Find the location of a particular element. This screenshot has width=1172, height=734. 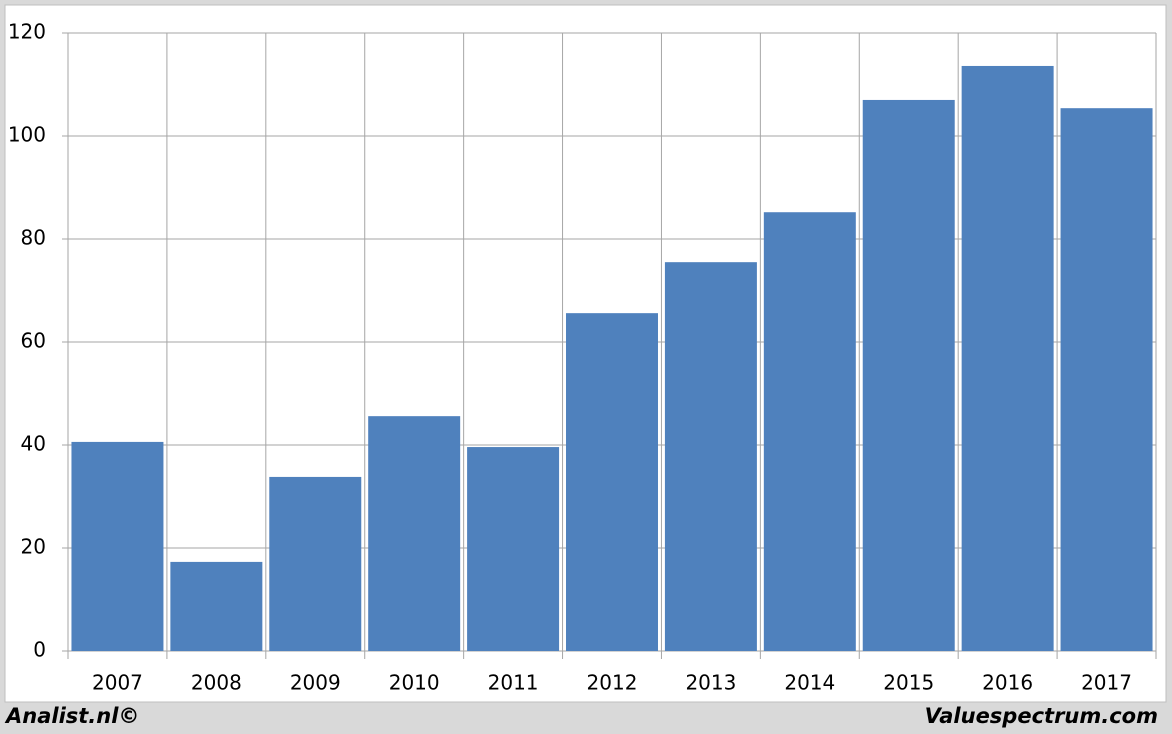

y-tick-label: 60 is located at coordinates (33, 341).